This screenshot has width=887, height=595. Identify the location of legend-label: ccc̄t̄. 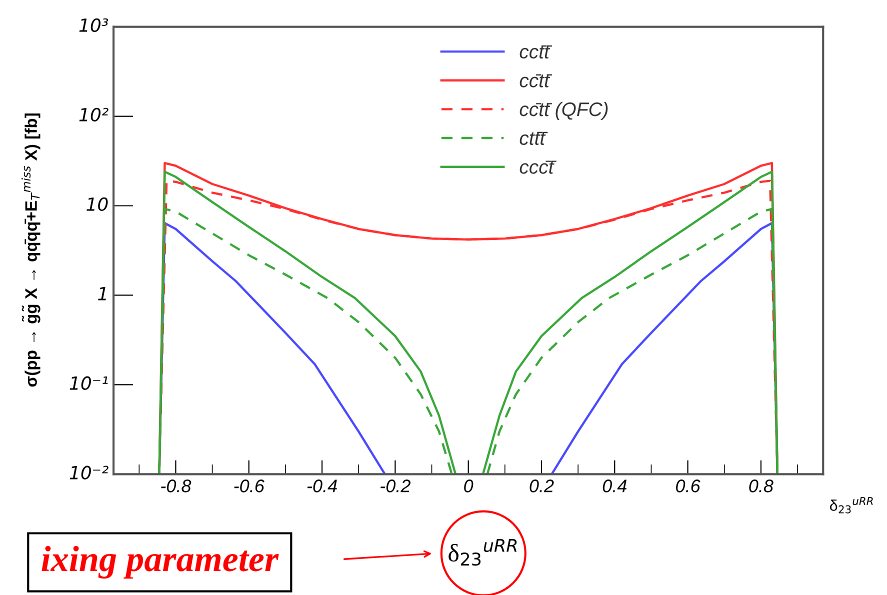
(538, 167).